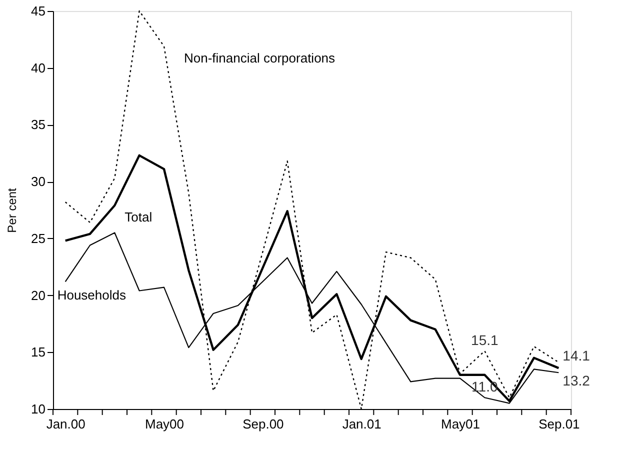 The image size is (627, 473). I want to click on series-label: Total, so click(138, 216).